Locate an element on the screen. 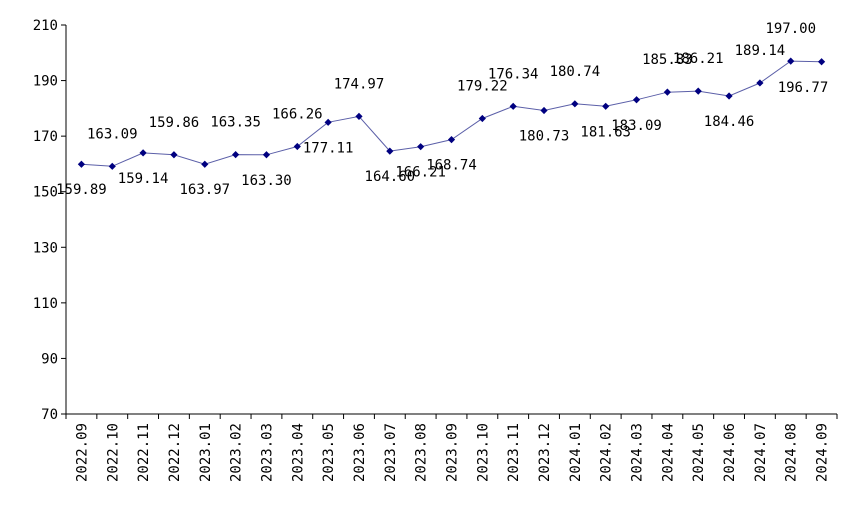 The width and height of the screenshot is (841, 511). data-label: 168.74 is located at coordinates (451, 166).